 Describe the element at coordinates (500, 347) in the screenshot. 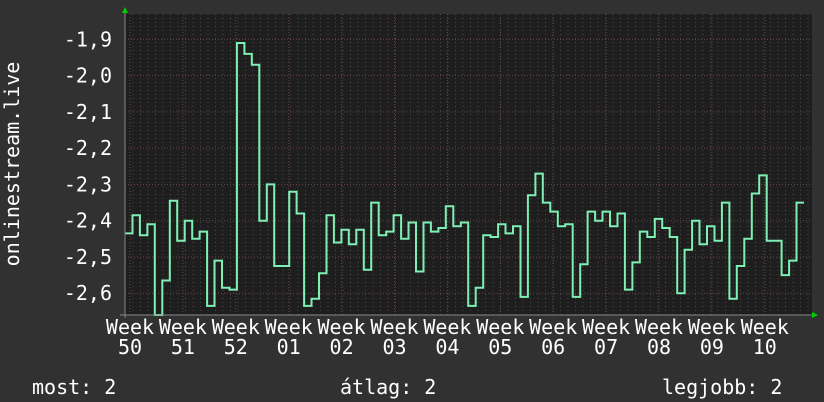

I see `x-tick-label-part: 05` at that location.